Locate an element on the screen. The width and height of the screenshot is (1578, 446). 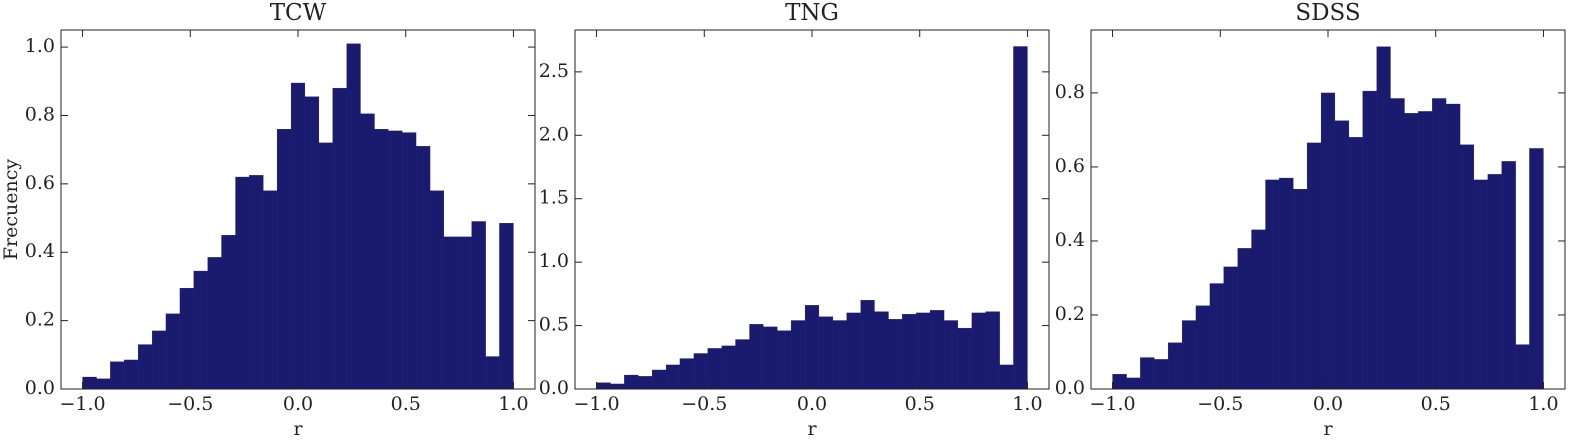
y-tick-label: 2.0 is located at coordinates (554, 134).